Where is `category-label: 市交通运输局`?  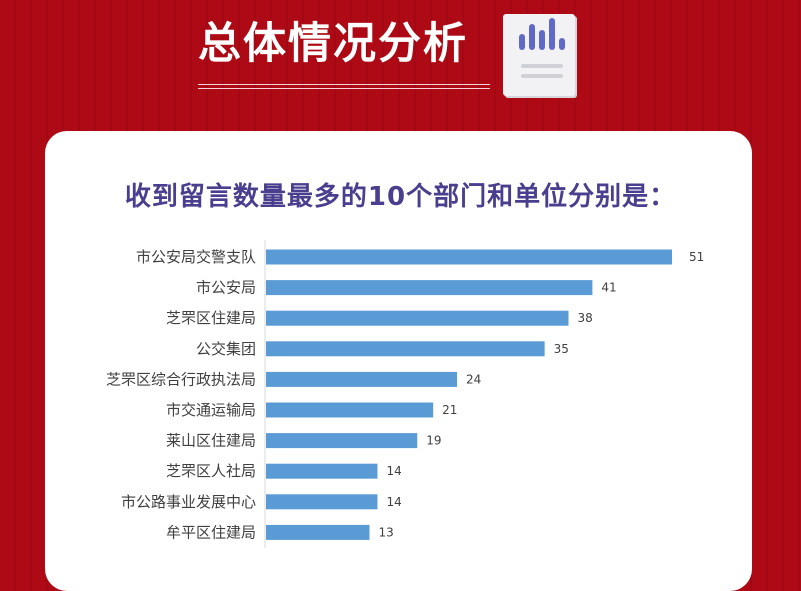
category-label: 市交通运输局 is located at coordinates (211, 410).